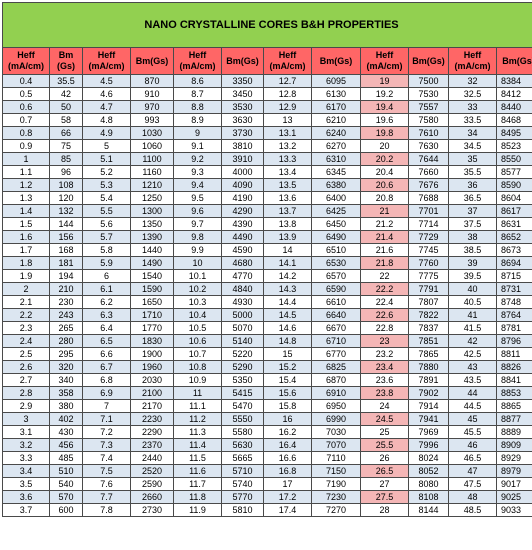 This screenshot has width=532, height=550. Describe the element at coordinates (242, 328) in the screenshot. I see `bm-cell: 5070` at that location.